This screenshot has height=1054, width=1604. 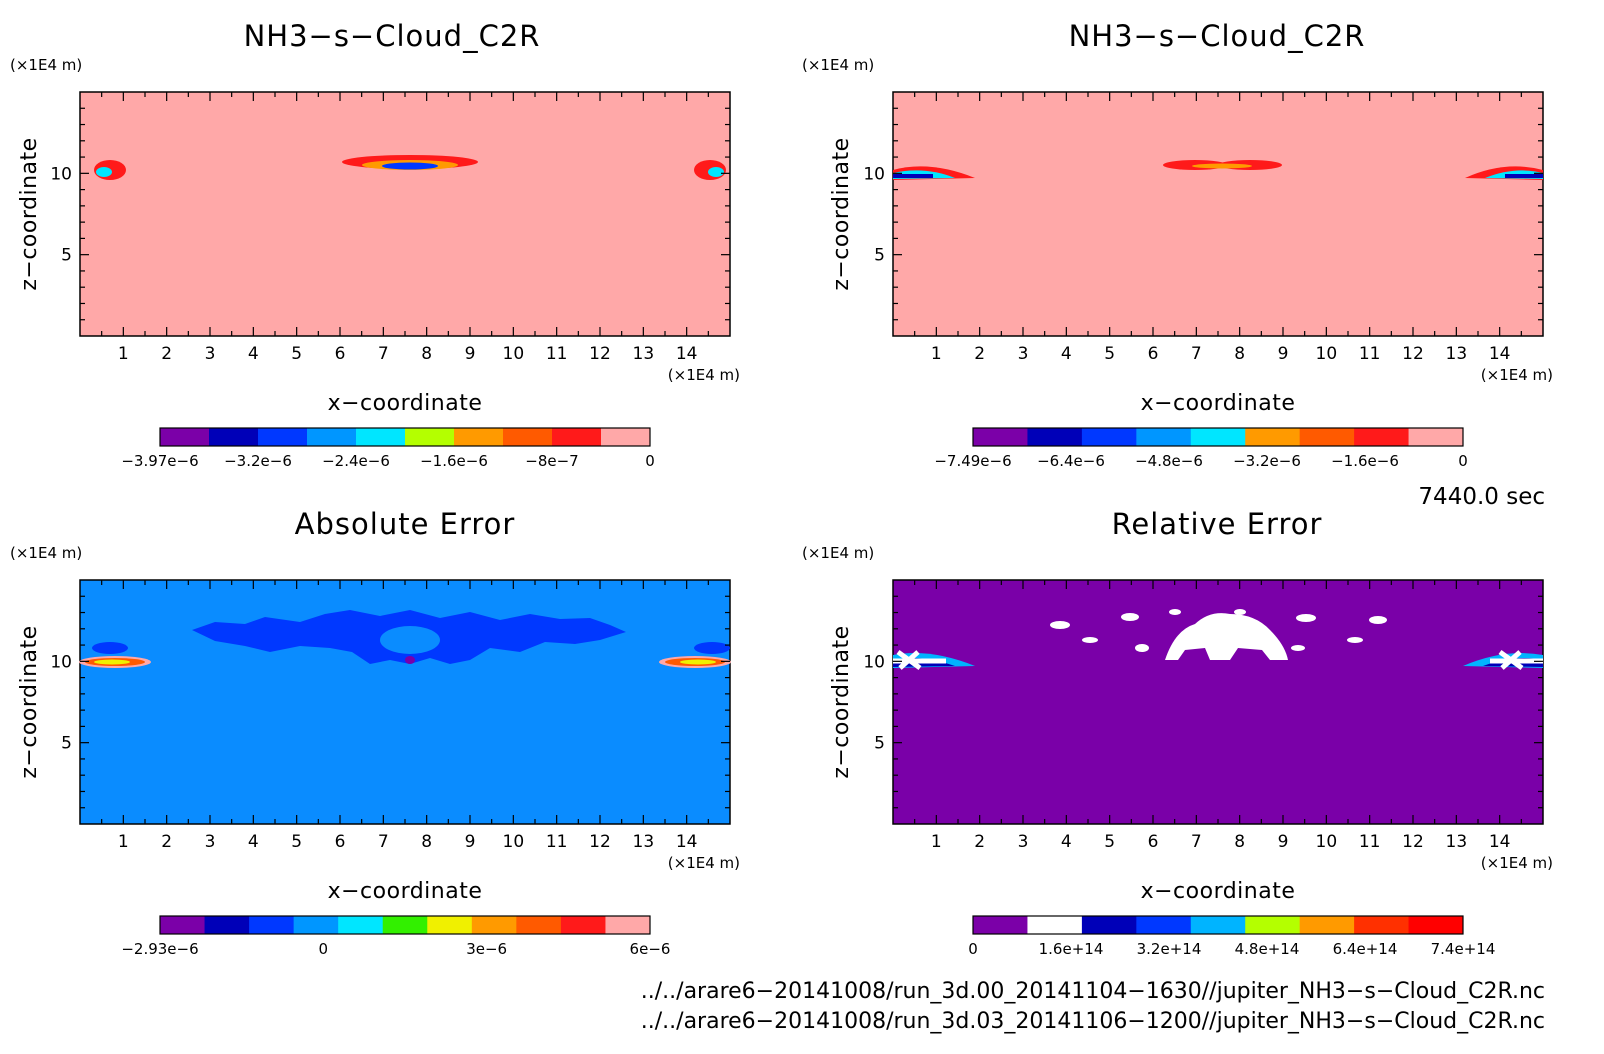 I want to click on colorbar-tick-label: 7.4e+14, so click(x=1463, y=949).